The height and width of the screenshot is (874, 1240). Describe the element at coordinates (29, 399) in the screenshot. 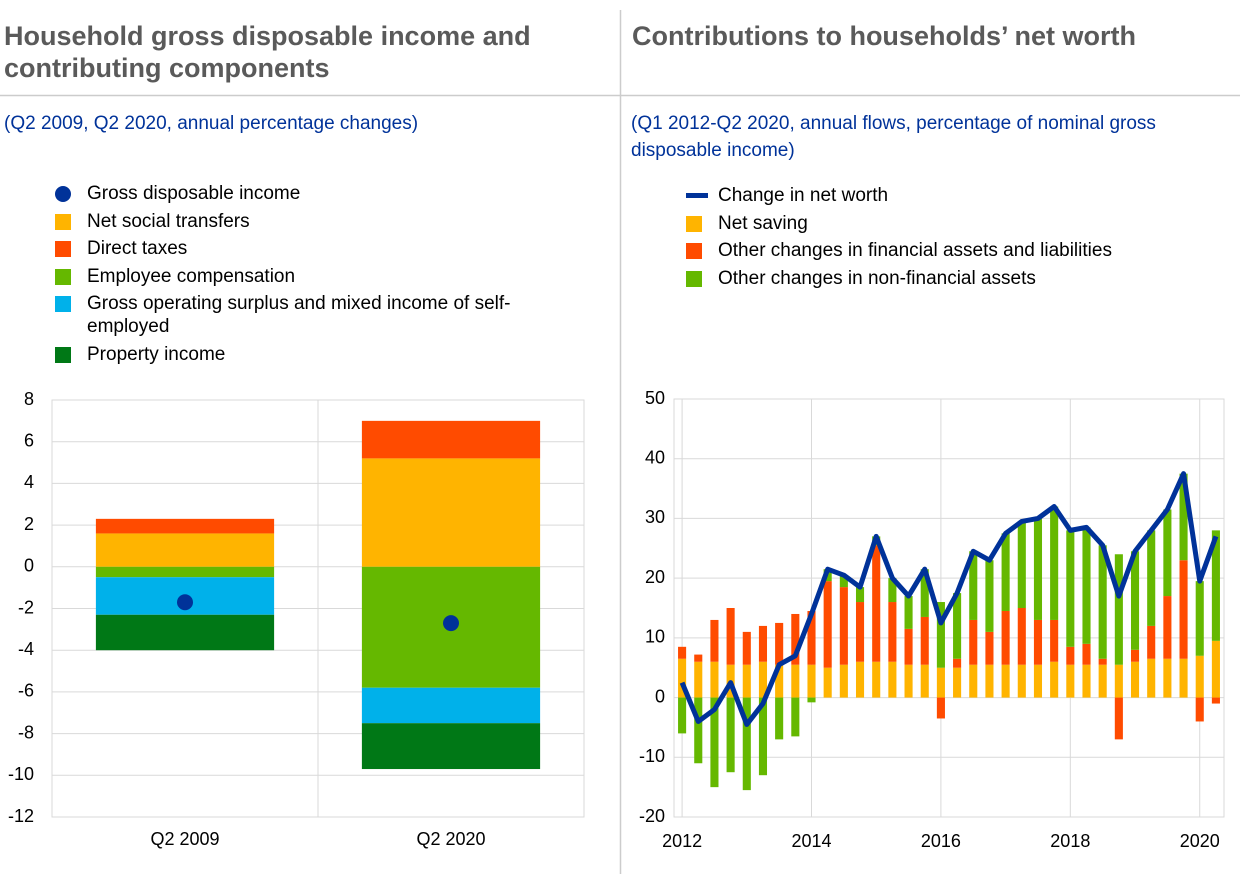

I see `y-tick-label: 8` at that location.